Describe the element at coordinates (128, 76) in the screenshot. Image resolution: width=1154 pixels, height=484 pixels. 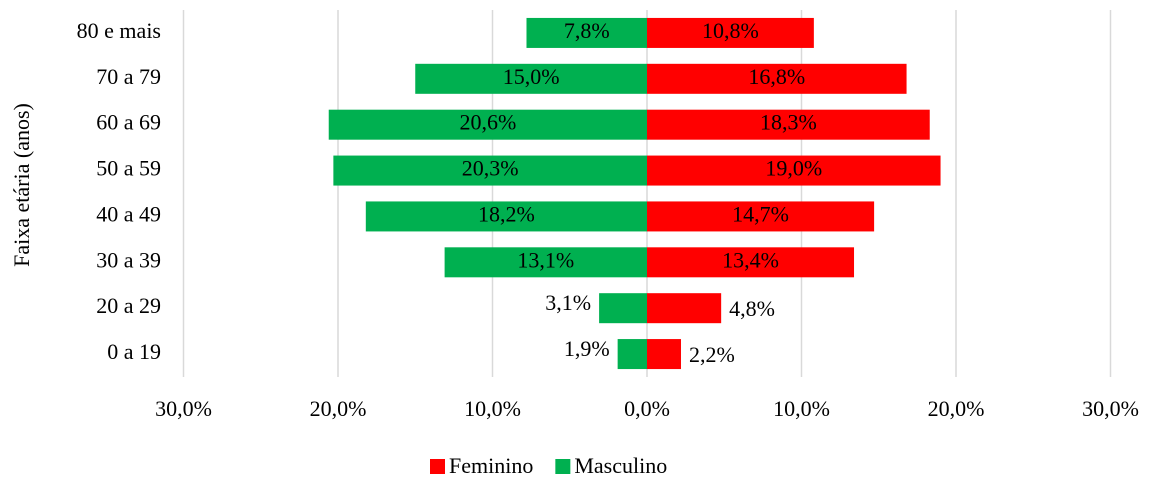
I see `y-tick-label: 70 a 79` at that location.